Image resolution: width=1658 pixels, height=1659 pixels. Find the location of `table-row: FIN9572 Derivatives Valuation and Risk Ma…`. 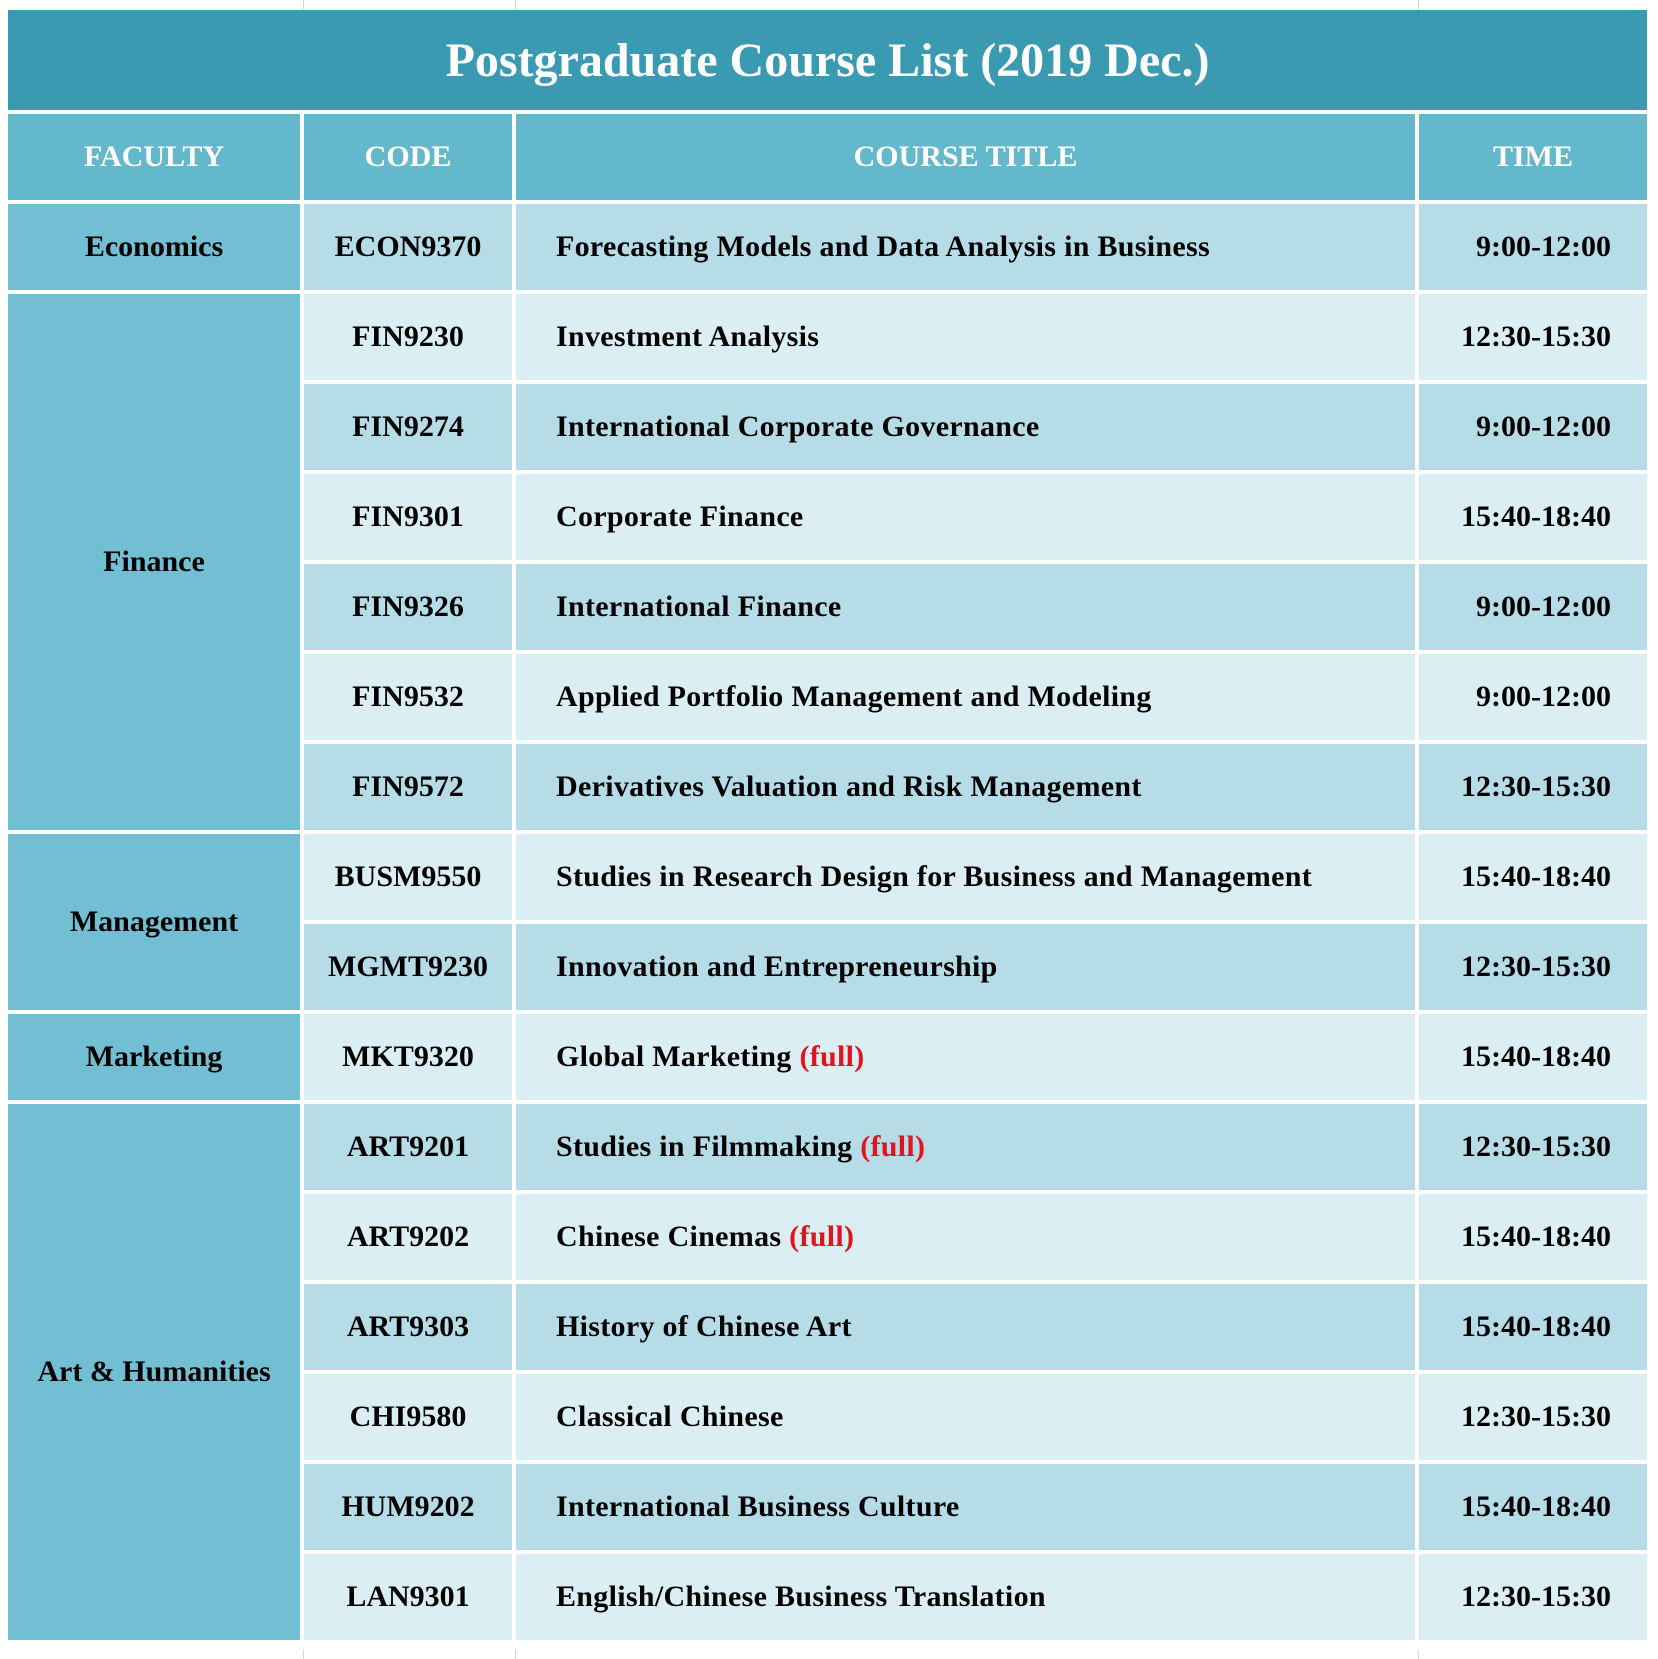

table-row: FIN9572 Derivatives Valuation and Risk Ma… is located at coordinates (827, 787).